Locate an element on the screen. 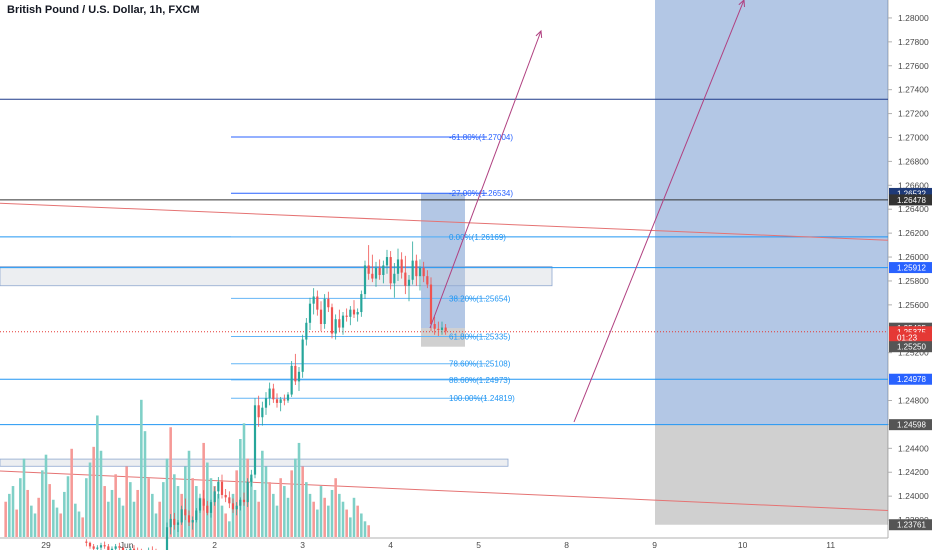 This screenshot has height=550, width=932. y-tick-label: 1.26400 is located at coordinates (913, 209).